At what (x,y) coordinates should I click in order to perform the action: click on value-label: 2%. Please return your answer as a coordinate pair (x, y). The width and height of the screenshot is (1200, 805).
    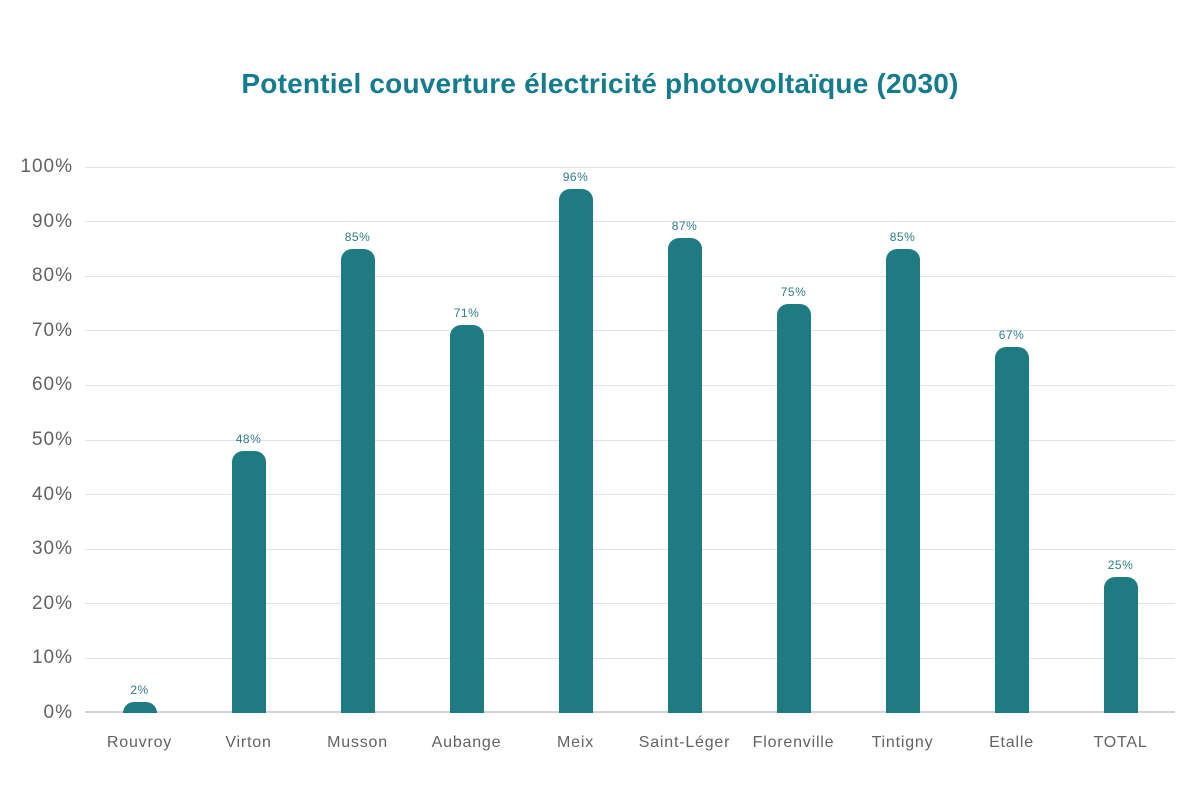
    Looking at the image, I should click on (139, 690).